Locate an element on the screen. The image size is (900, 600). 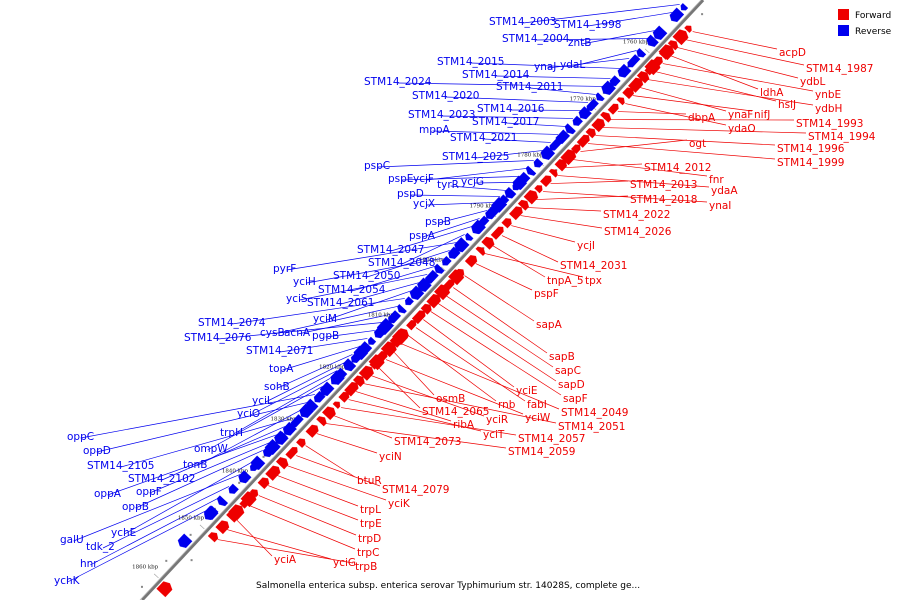
connector-tonb is located at coordinates (248, 438).